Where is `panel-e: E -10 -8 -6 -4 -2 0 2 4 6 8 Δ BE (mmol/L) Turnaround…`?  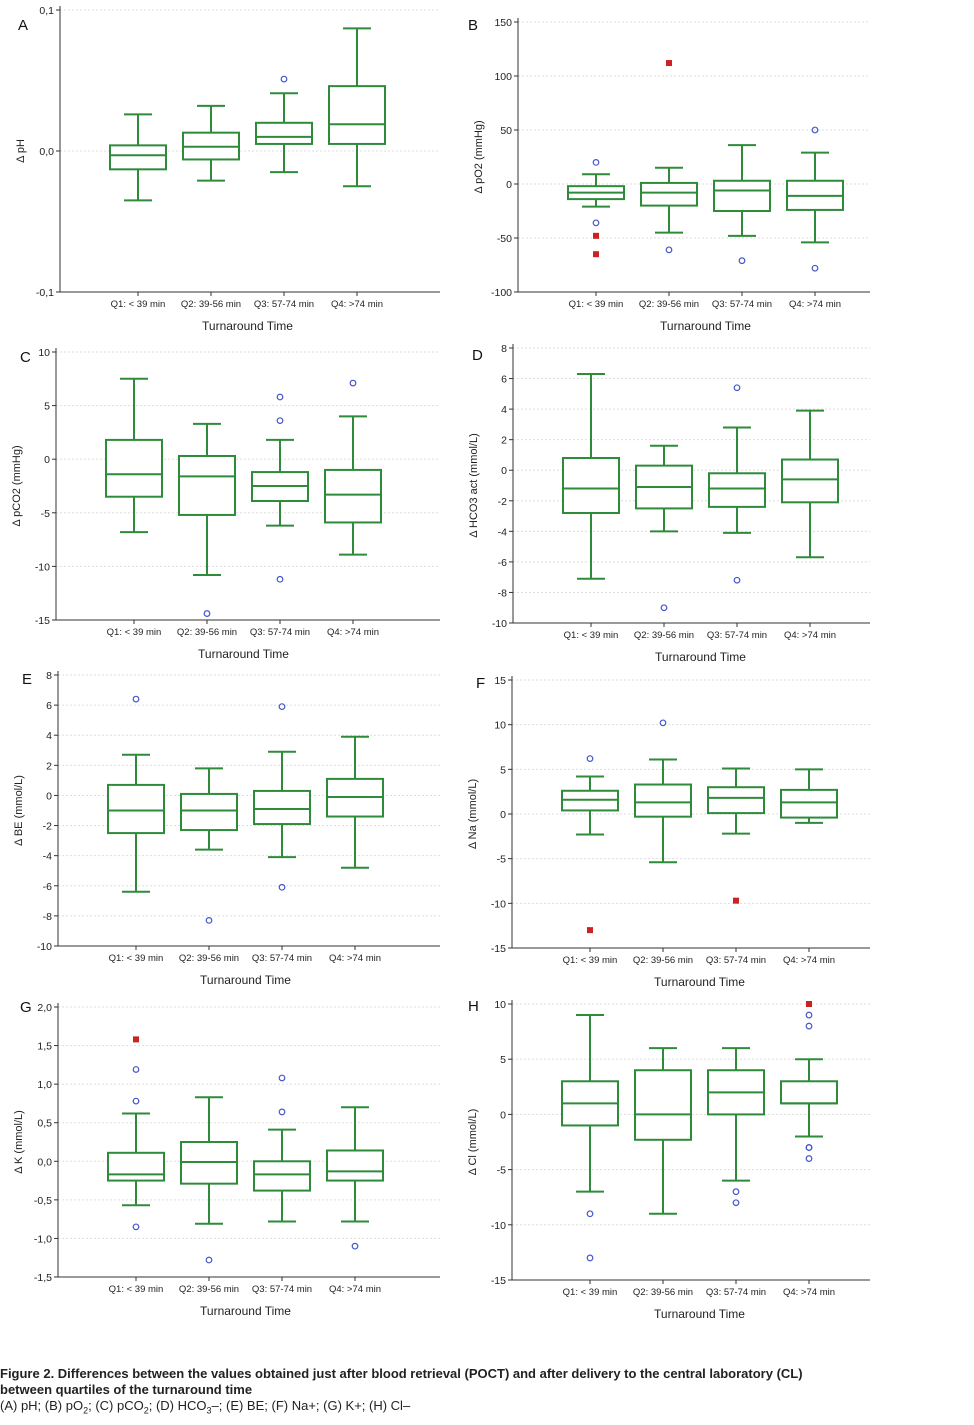 panel-e: E -10 -8 -6 -4 -2 0 2 4 6 8 Δ BE (mmol/L) Turnaround… is located at coordinates (226, 828).